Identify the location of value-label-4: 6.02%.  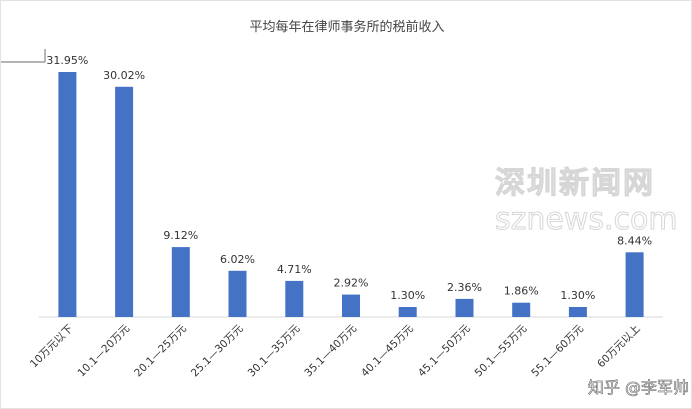
(237, 259).